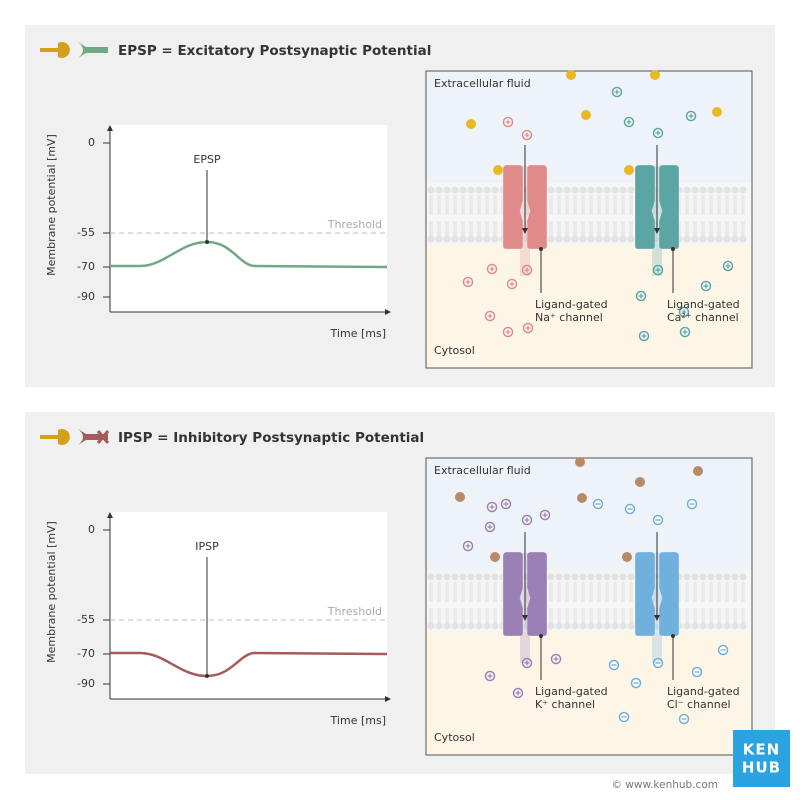  I want to click on threshold-label: Threshold, so click(354, 224).